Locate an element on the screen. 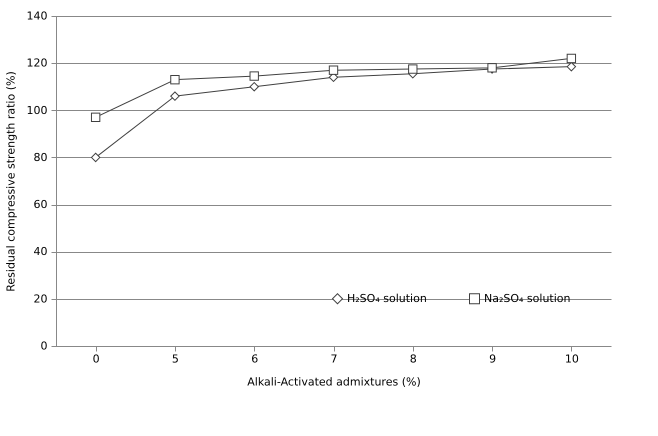 The image size is (658, 436). x-tick-label: 7 is located at coordinates (334, 359).